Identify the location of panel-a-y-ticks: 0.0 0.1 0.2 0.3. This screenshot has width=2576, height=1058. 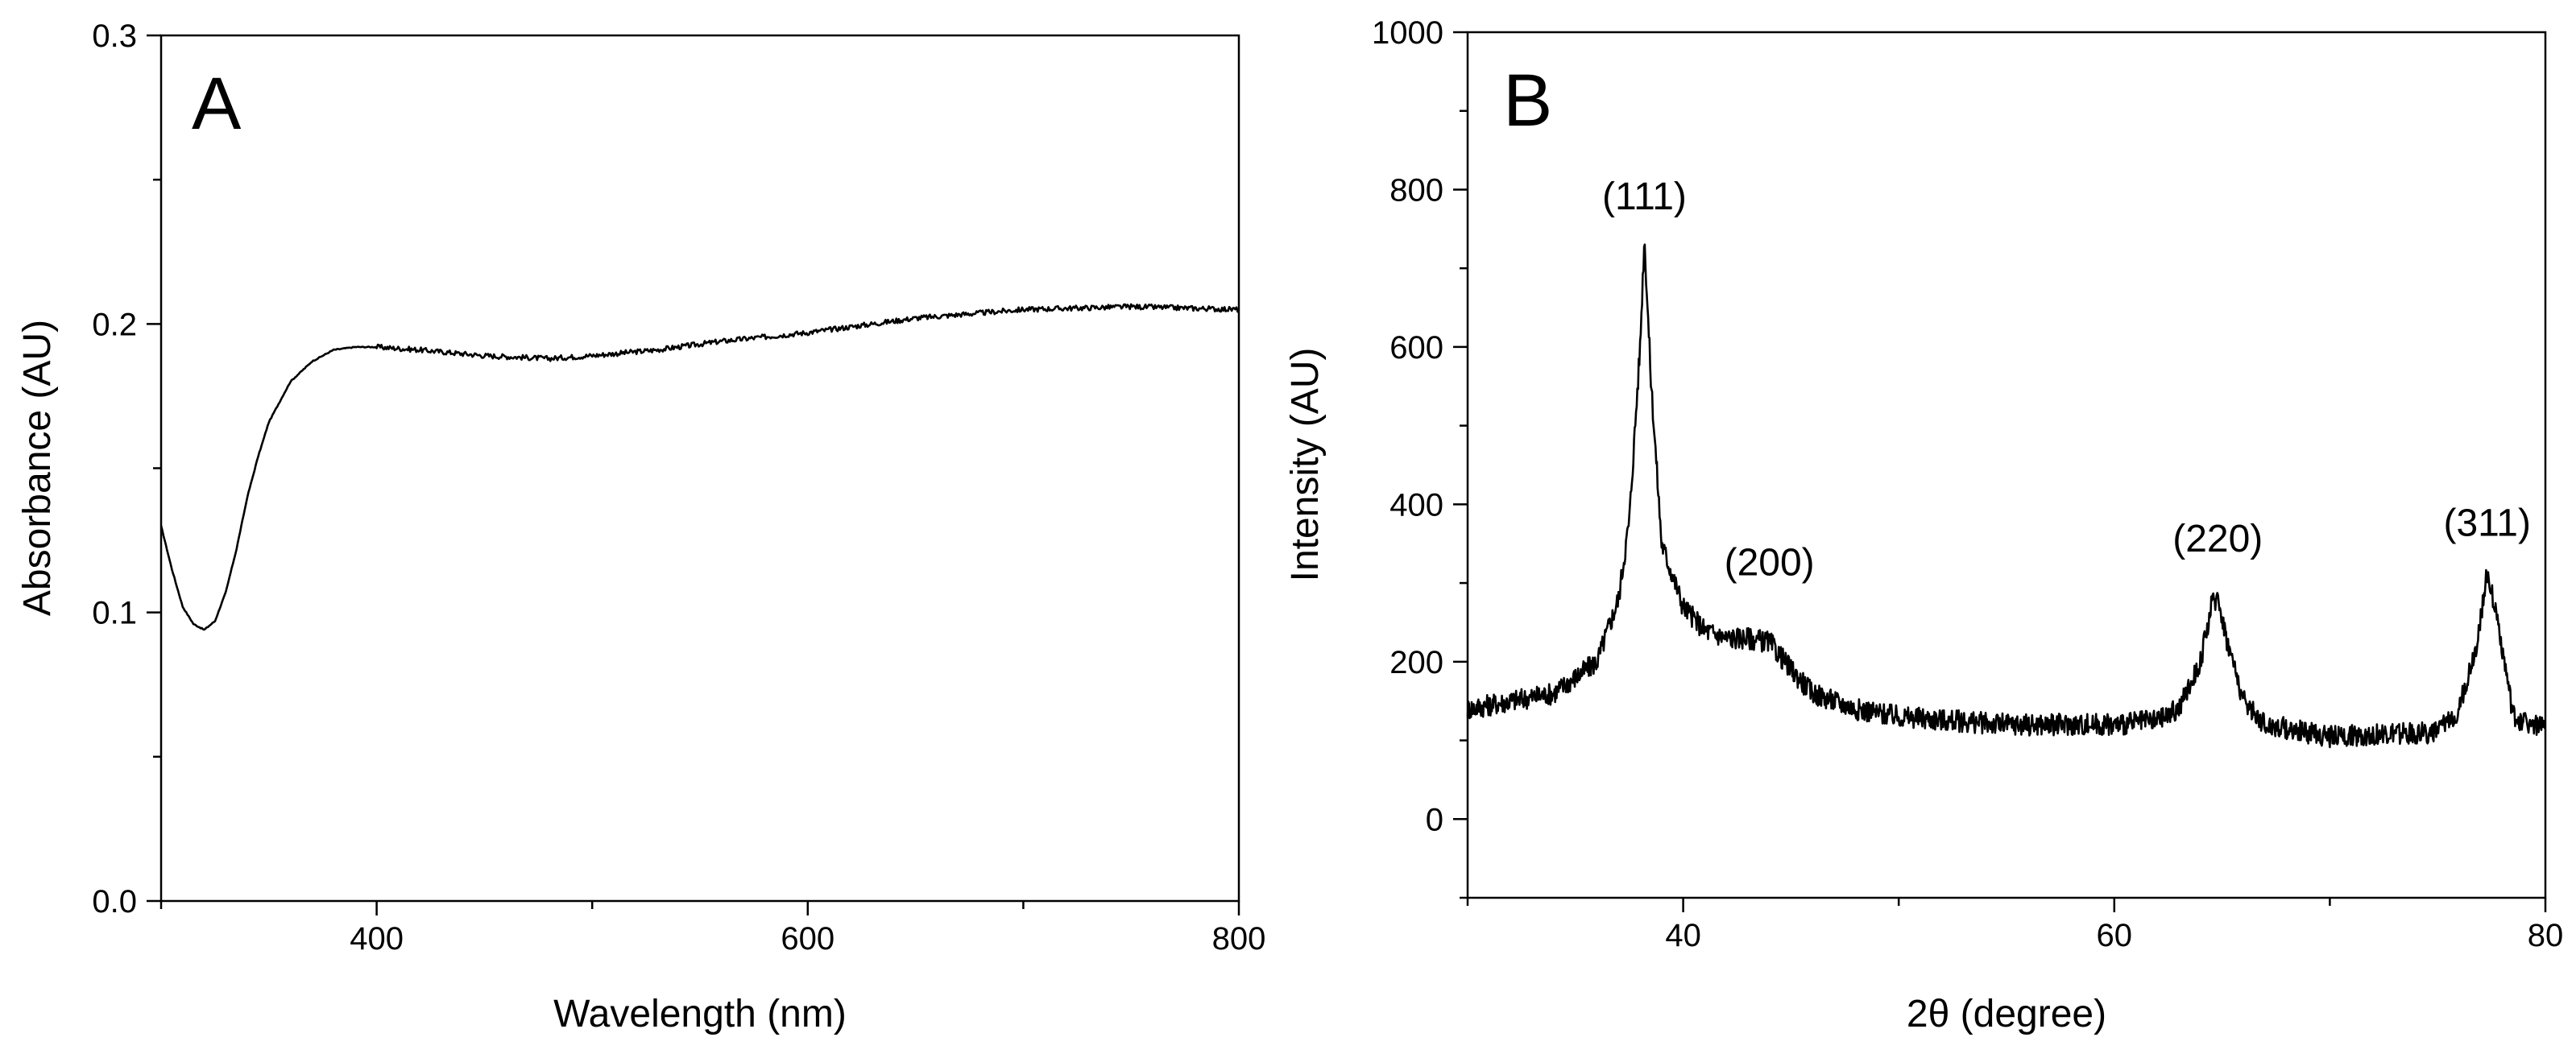
(126, 470).